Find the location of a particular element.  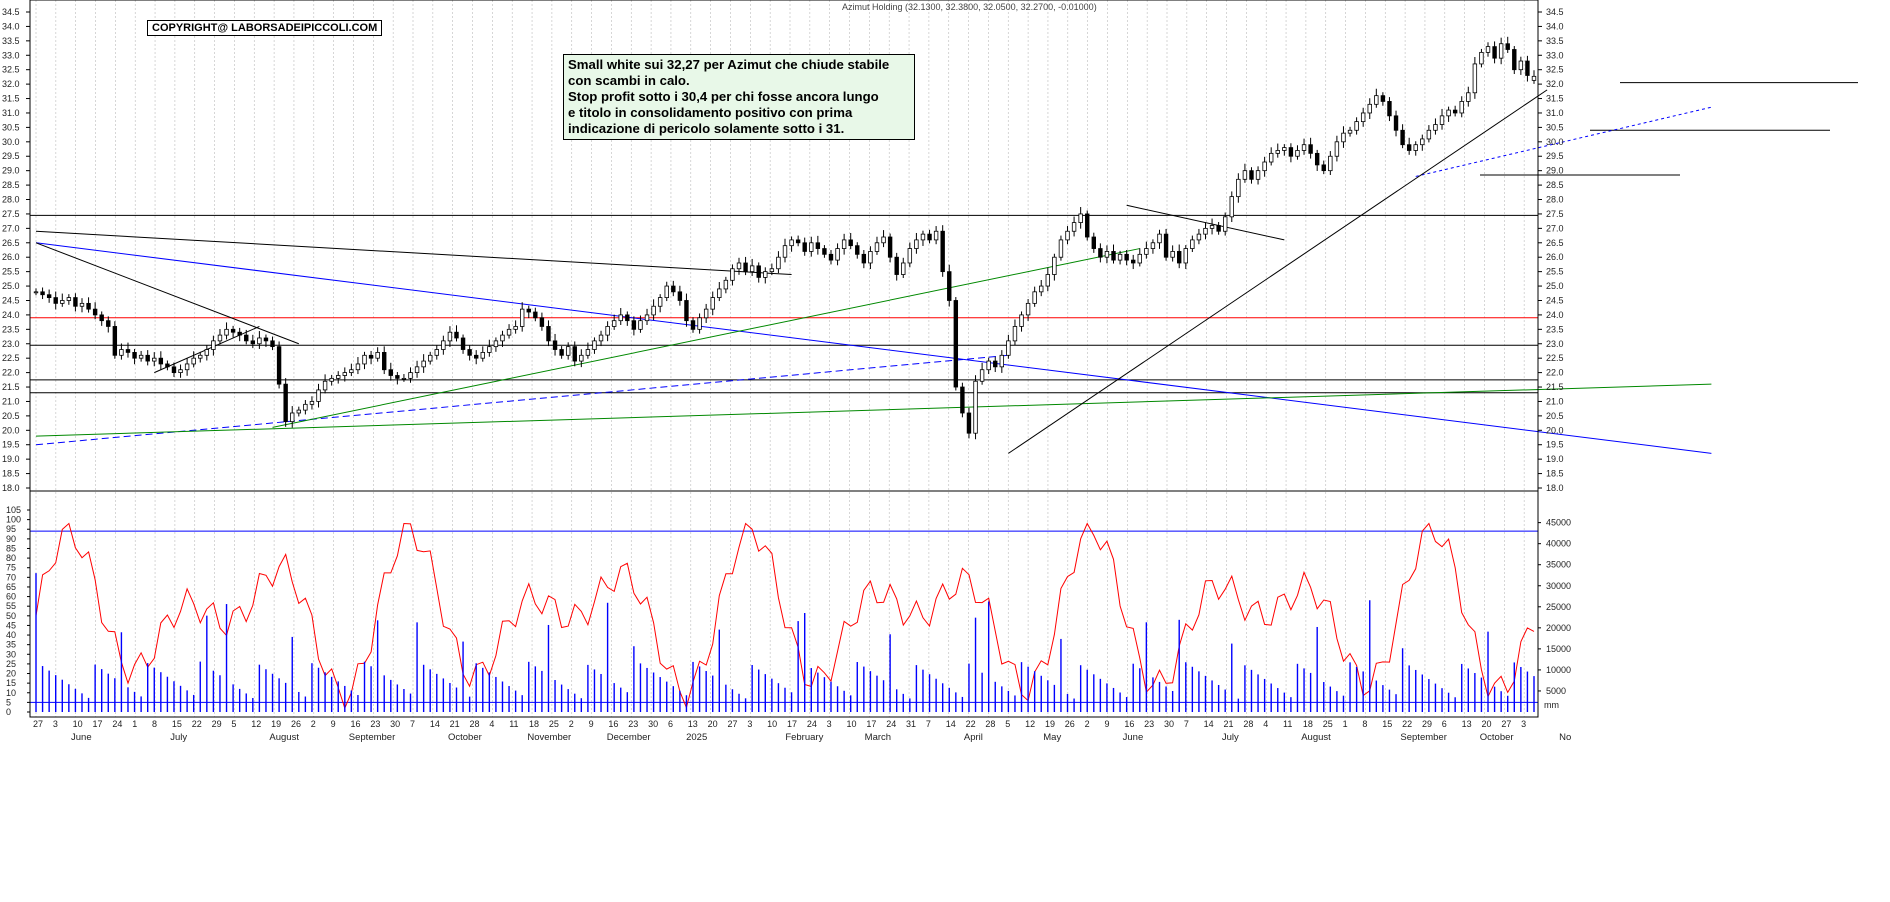

x-tick-label: 13 is located at coordinates (1467, 724).